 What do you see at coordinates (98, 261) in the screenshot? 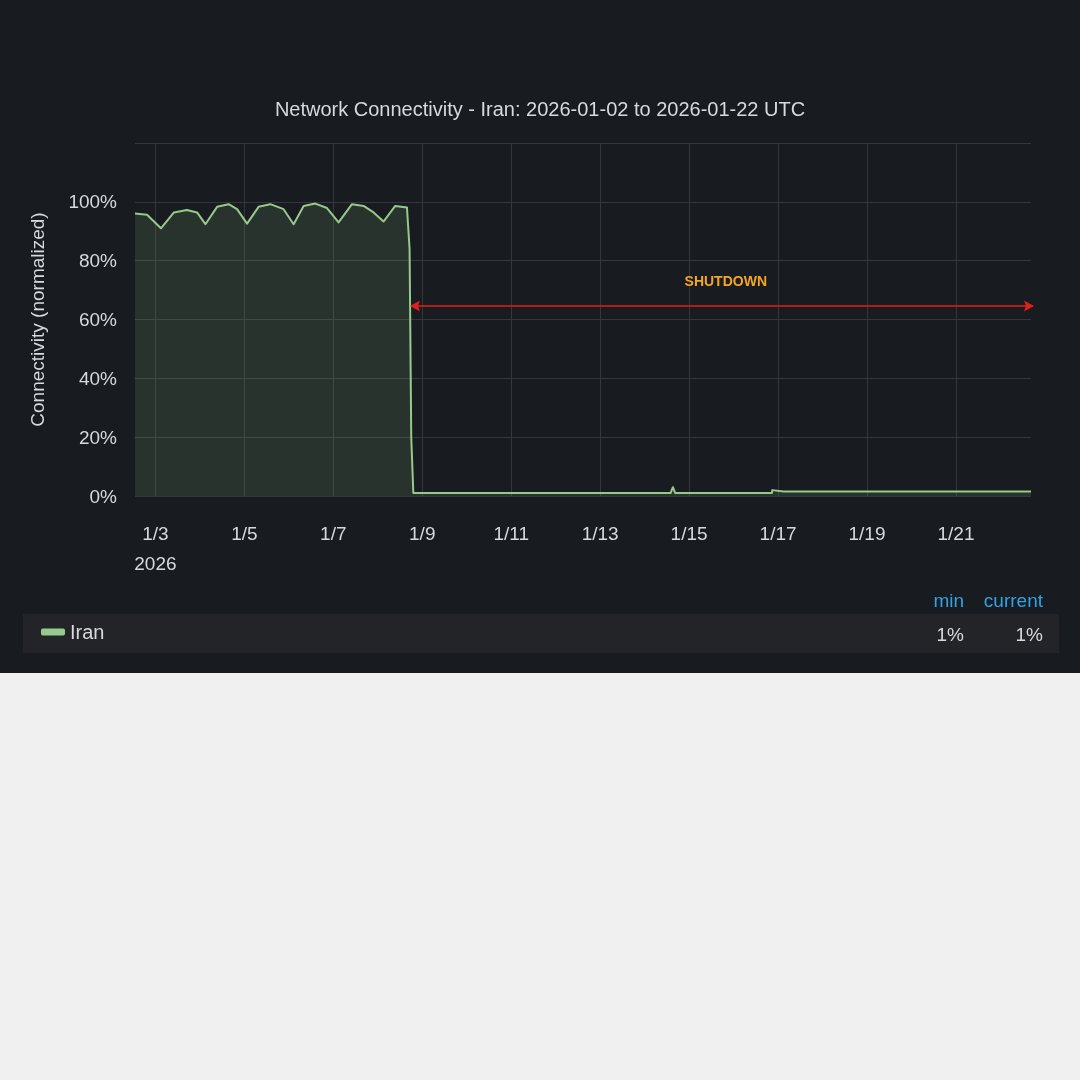
I see `y-tick-label: 80%` at bounding box center [98, 261].